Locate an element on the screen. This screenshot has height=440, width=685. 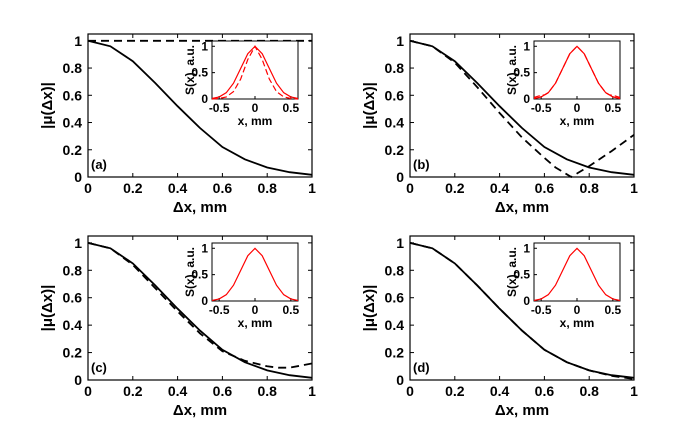
panel-label: (d) is located at coordinates (421, 367).